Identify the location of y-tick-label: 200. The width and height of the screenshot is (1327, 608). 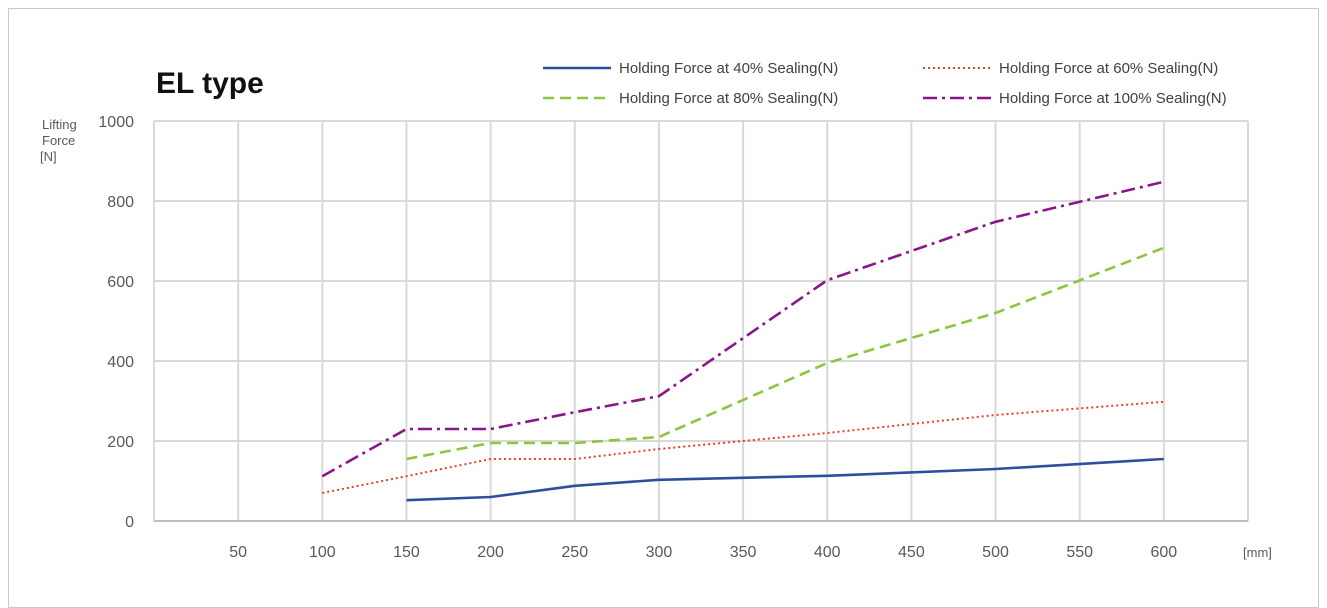
(120, 442).